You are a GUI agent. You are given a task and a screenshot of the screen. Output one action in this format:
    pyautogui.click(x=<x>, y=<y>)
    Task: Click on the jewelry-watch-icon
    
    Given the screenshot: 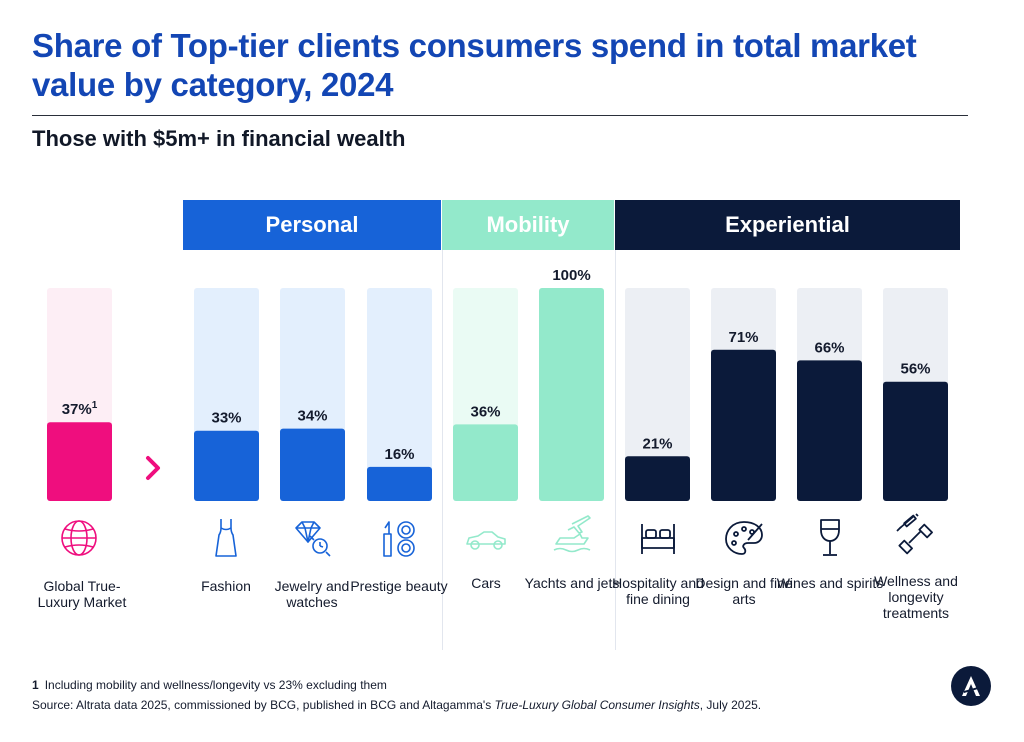 What is the action you would take?
    pyautogui.click(x=313, y=539)
    